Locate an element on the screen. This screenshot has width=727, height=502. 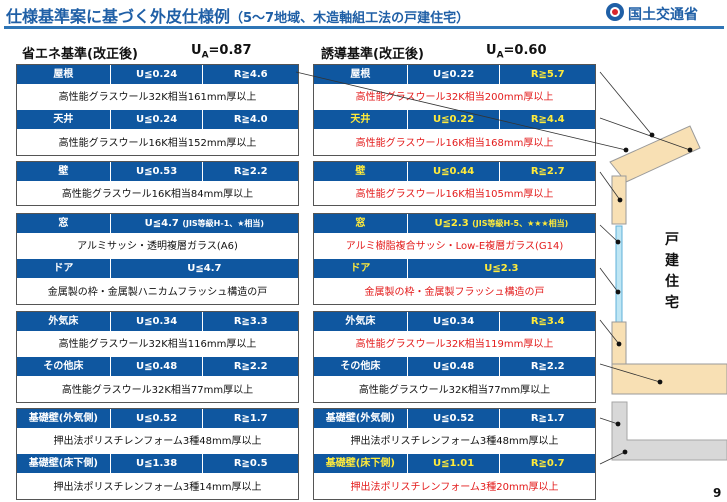
right-other-floor-u: U≦0.48 is located at coordinates (453, 366).